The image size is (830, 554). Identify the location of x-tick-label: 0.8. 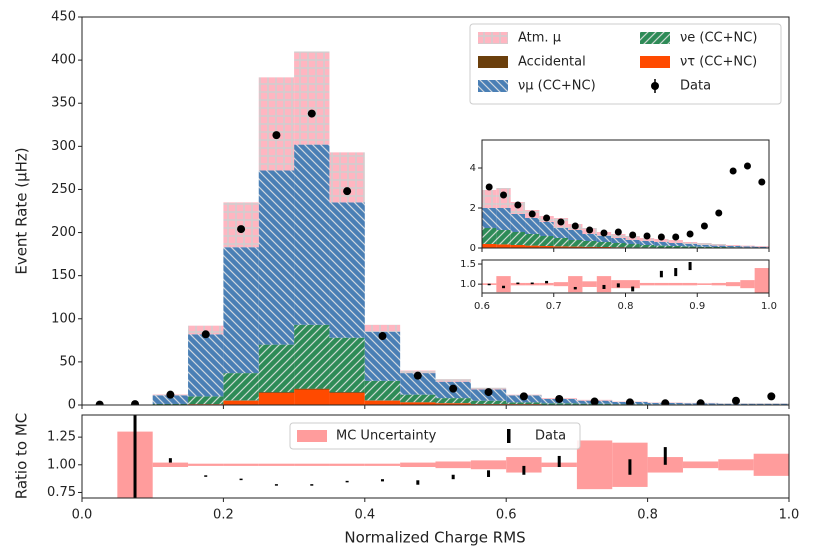
(647, 515).